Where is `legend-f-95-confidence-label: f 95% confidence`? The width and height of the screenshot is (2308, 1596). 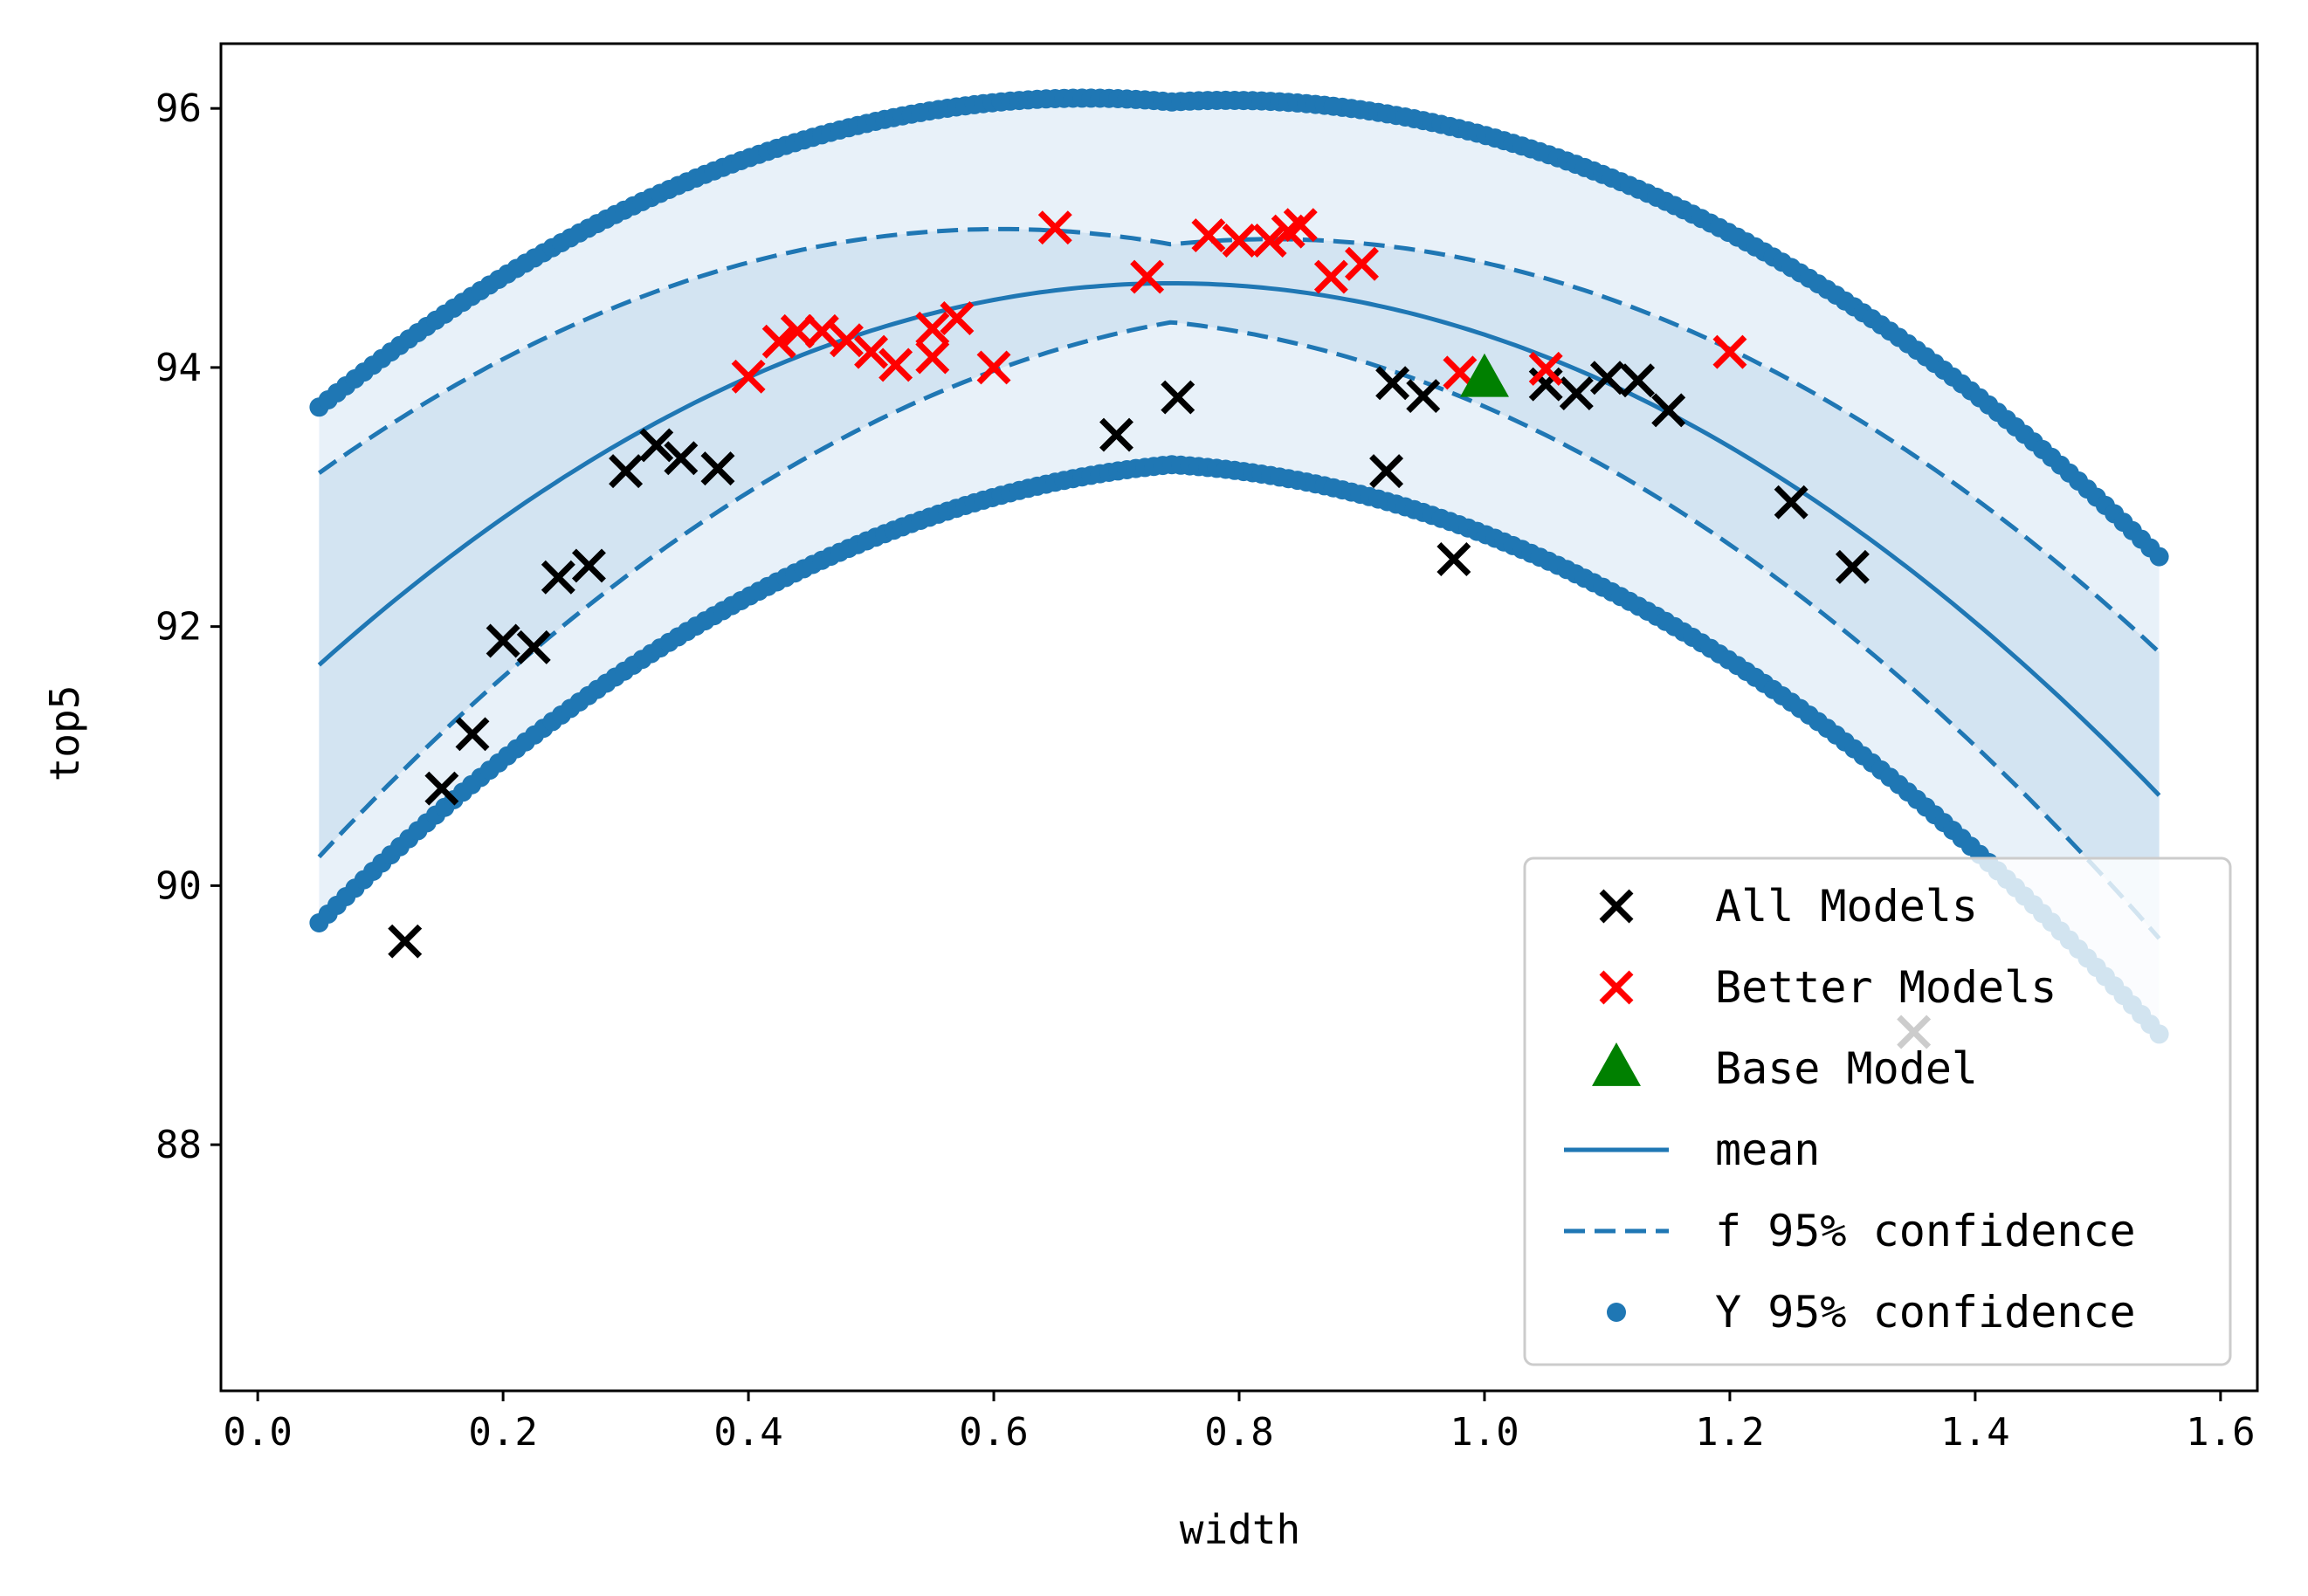 legend-f-95-confidence-label: f 95% confidence is located at coordinates (1925, 1231).